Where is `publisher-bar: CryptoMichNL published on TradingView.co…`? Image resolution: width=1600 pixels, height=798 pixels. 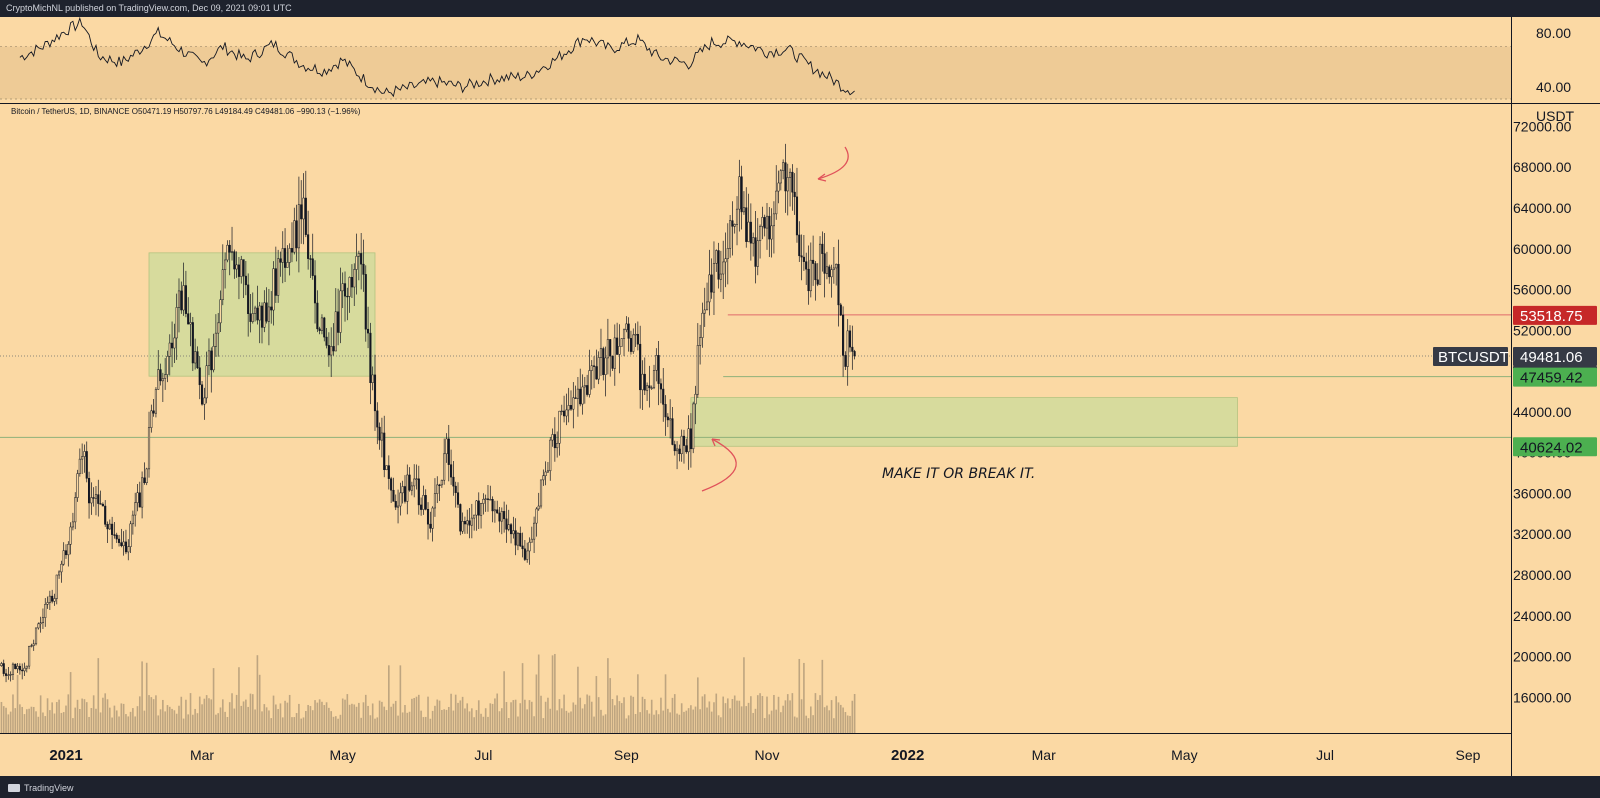 publisher-bar: CryptoMichNL published on TradingView.co… is located at coordinates (800, 8).